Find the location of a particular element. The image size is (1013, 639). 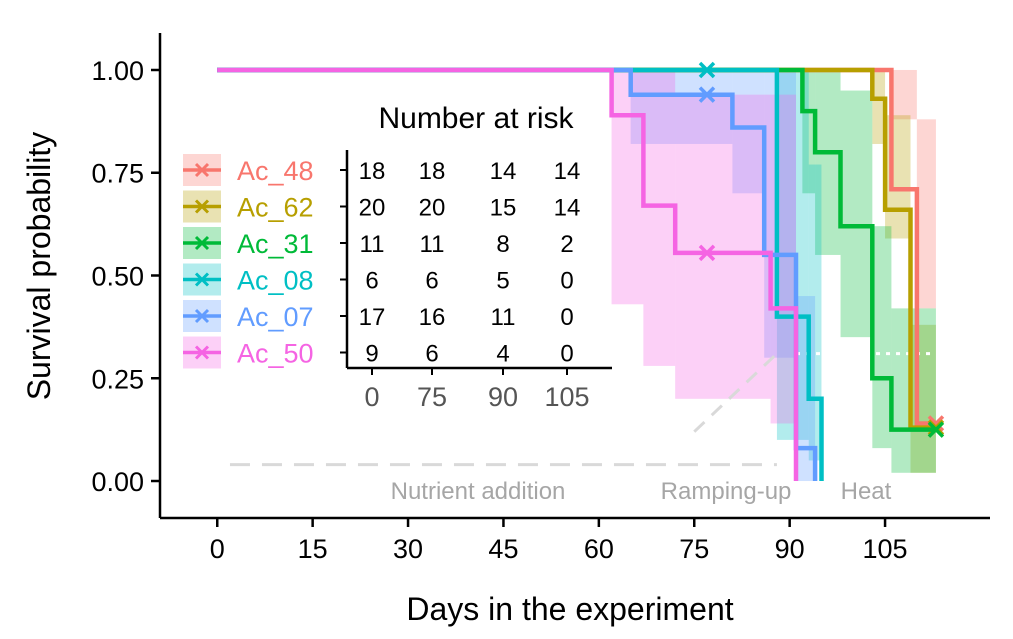

legend-item-ac-07: Ac_07 is located at coordinates (248, 316).